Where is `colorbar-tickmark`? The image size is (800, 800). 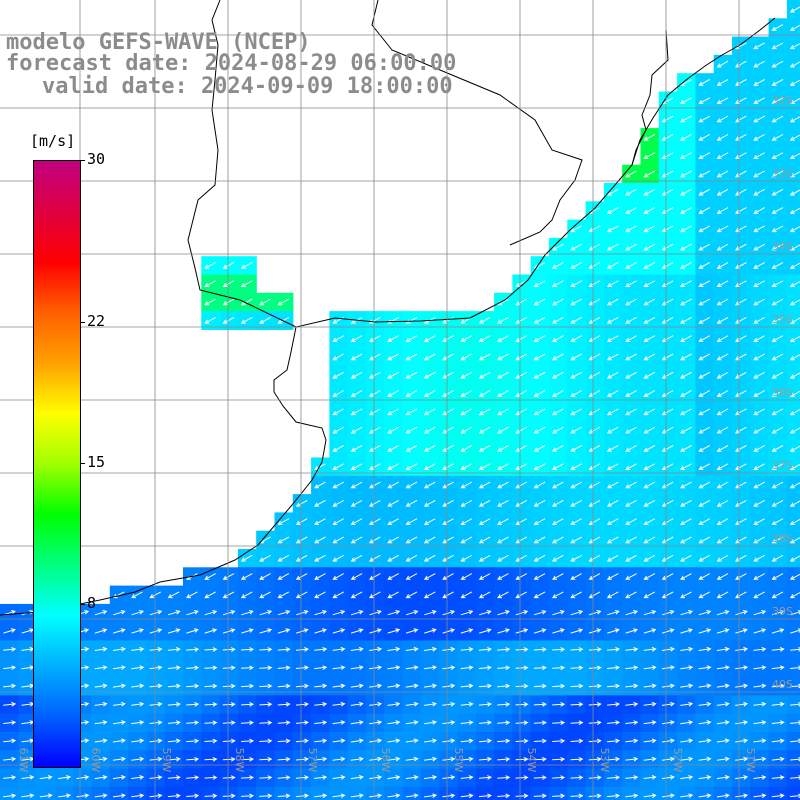 colorbar-tickmark is located at coordinates (82, 160).